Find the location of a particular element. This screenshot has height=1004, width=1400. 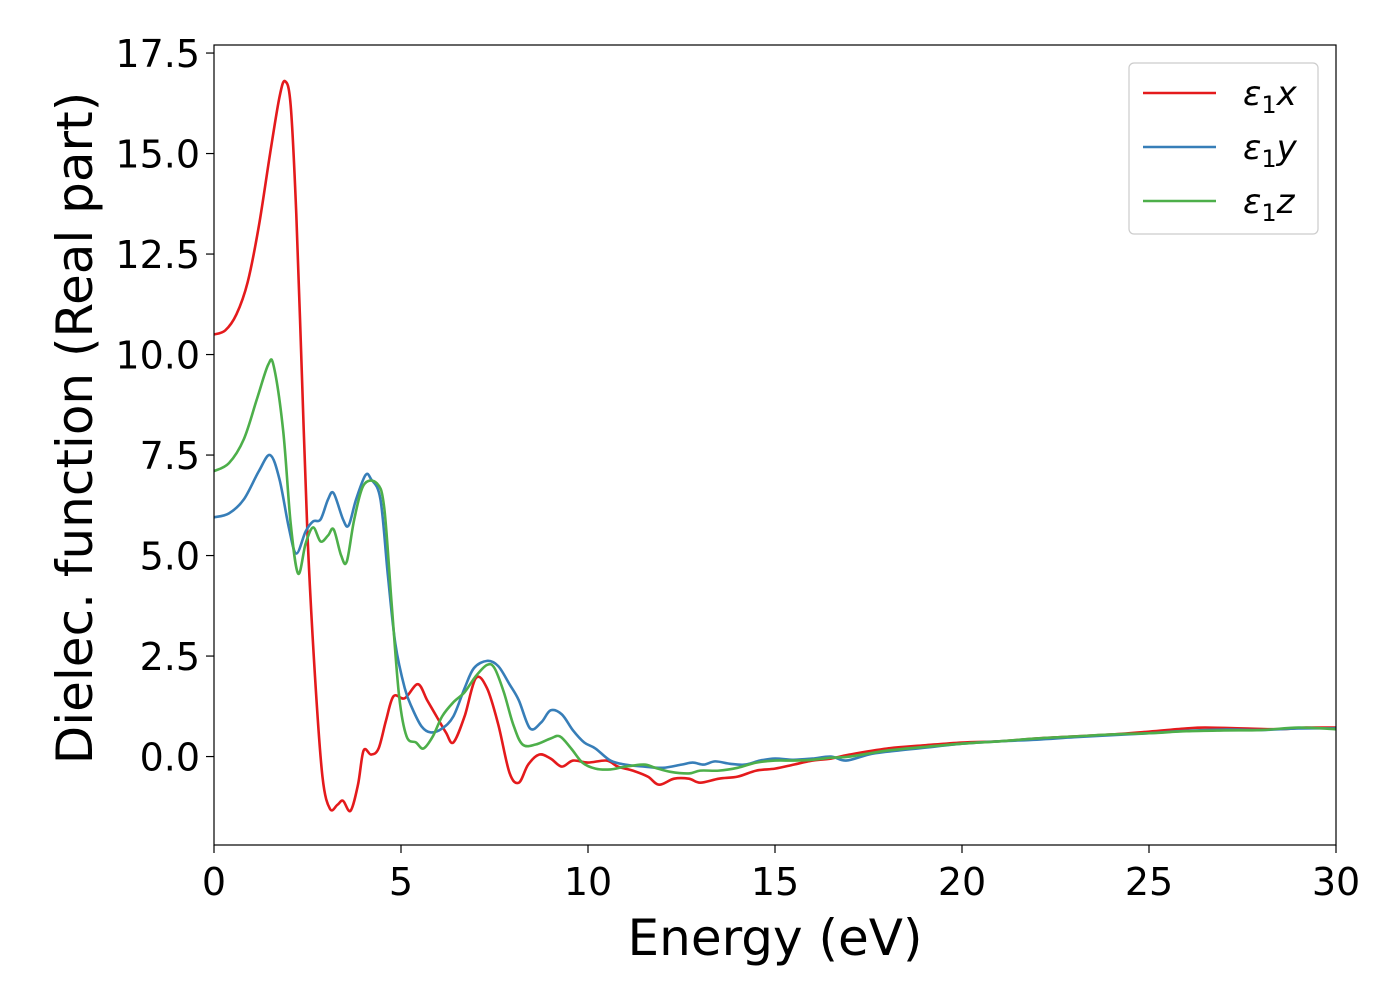

y-axis-label: Dielec. function (Real part) is located at coordinates (75, 428).